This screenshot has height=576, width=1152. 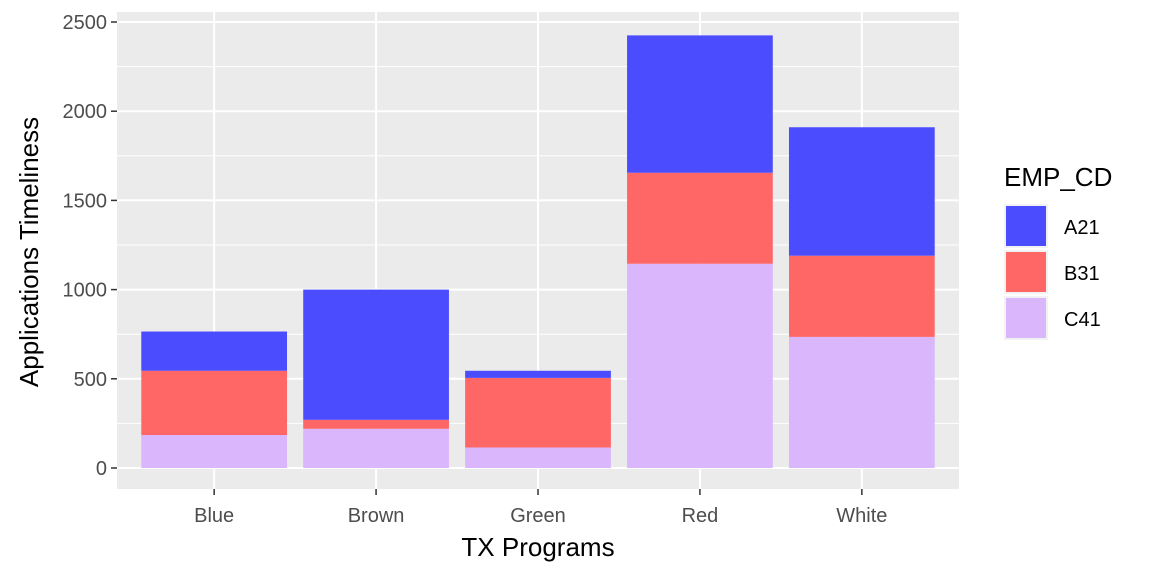 What do you see at coordinates (214, 516) in the screenshot?
I see `x-tick-label: Blue` at bounding box center [214, 516].